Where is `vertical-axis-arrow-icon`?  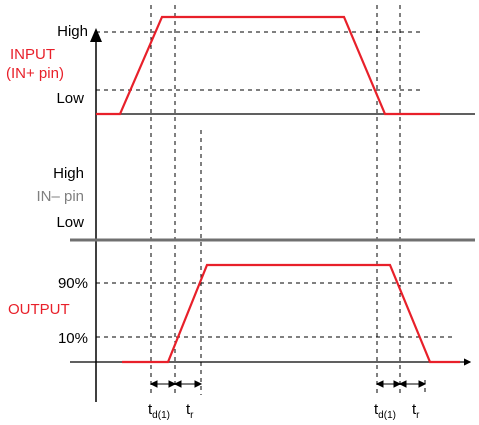
vertical-axis-arrow-icon is located at coordinates (96, 35).